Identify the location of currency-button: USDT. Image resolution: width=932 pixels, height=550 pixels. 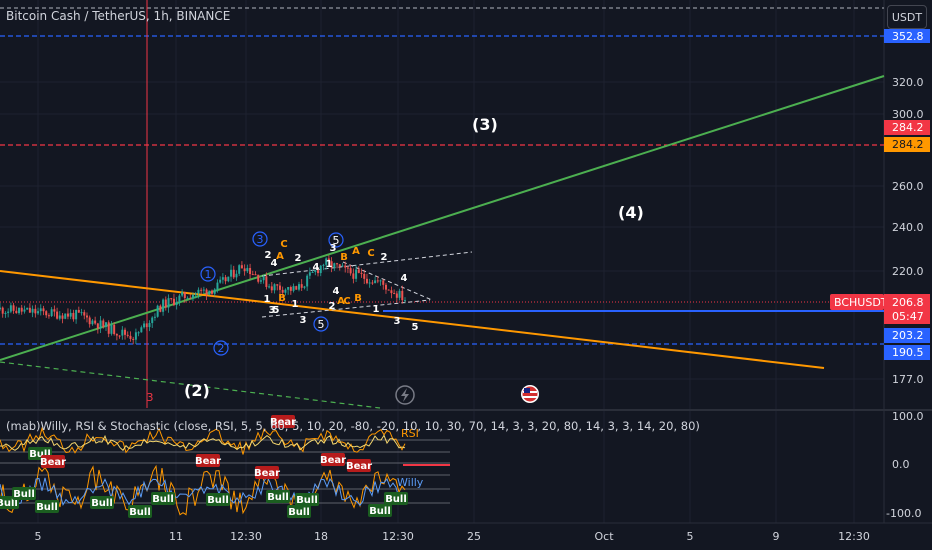
(907, 17).